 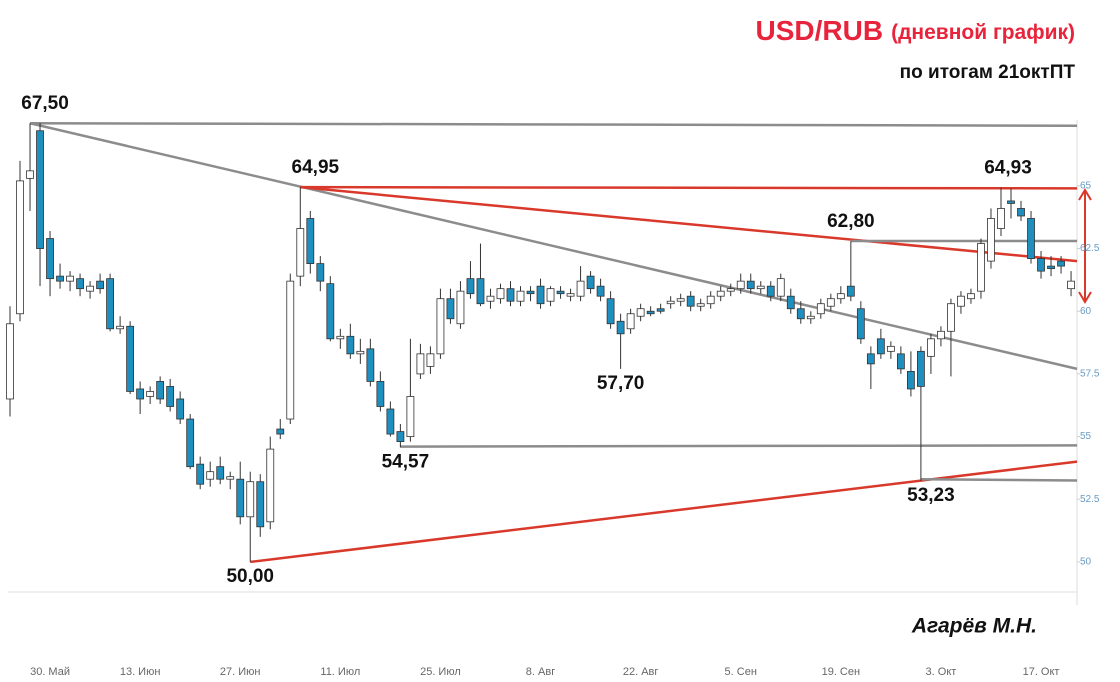 What do you see at coordinates (340, 672) in the screenshot?
I see `x-tick-label: 11. Июл` at bounding box center [340, 672].